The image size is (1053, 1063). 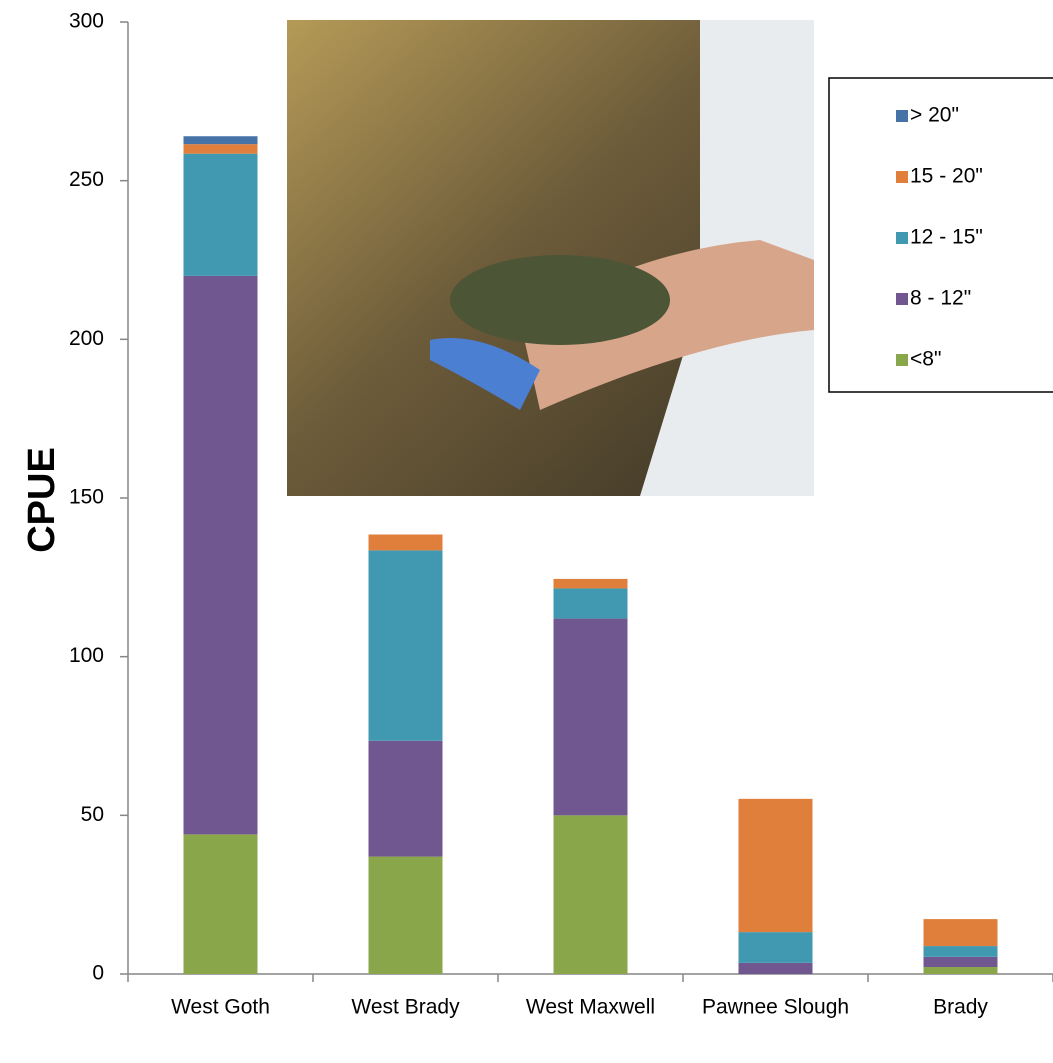 I want to click on y-tick-label: 300, so click(x=86, y=21).